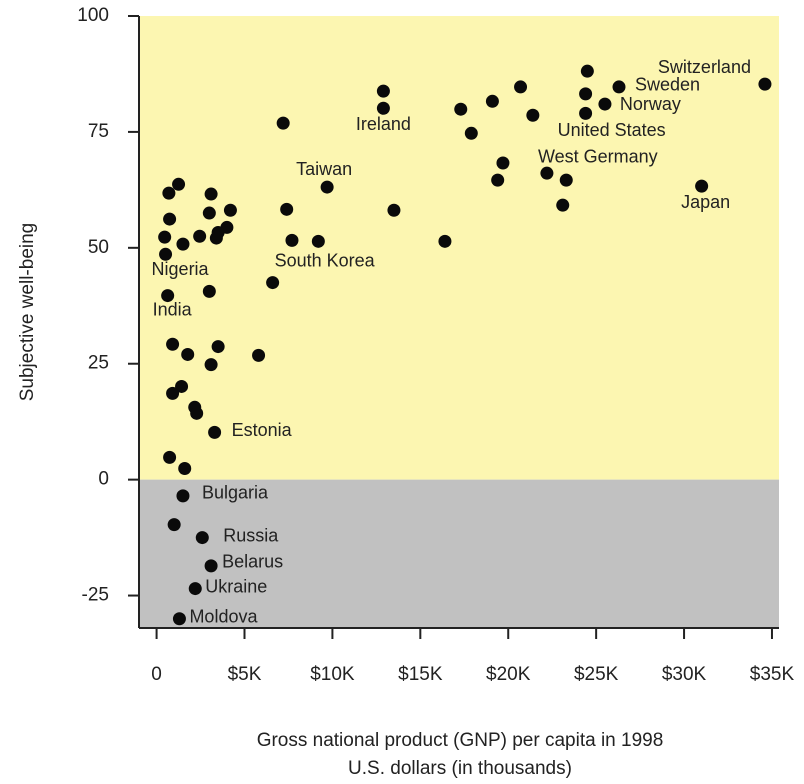  What do you see at coordinates (236, 586) in the screenshot?
I see `point-label: Ukraine` at bounding box center [236, 586].